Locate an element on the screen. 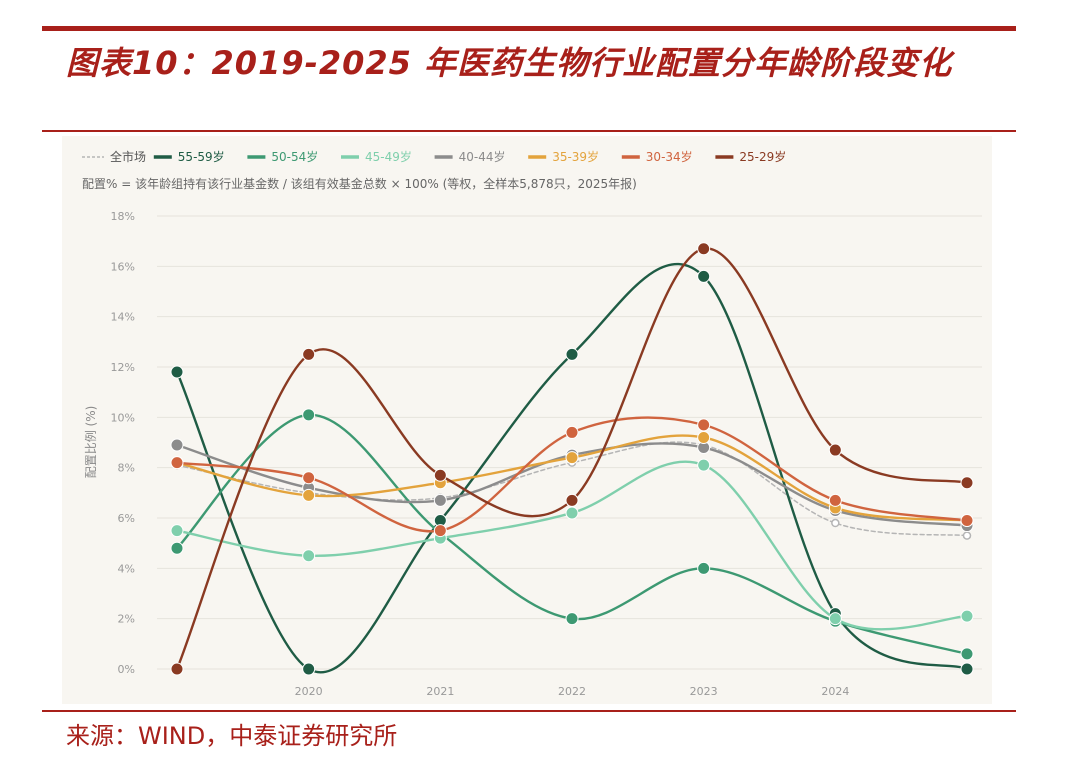 Image resolution: width=1066 pixels, height=784 pixels. legend-label: 30-34岁 is located at coordinates (669, 156).